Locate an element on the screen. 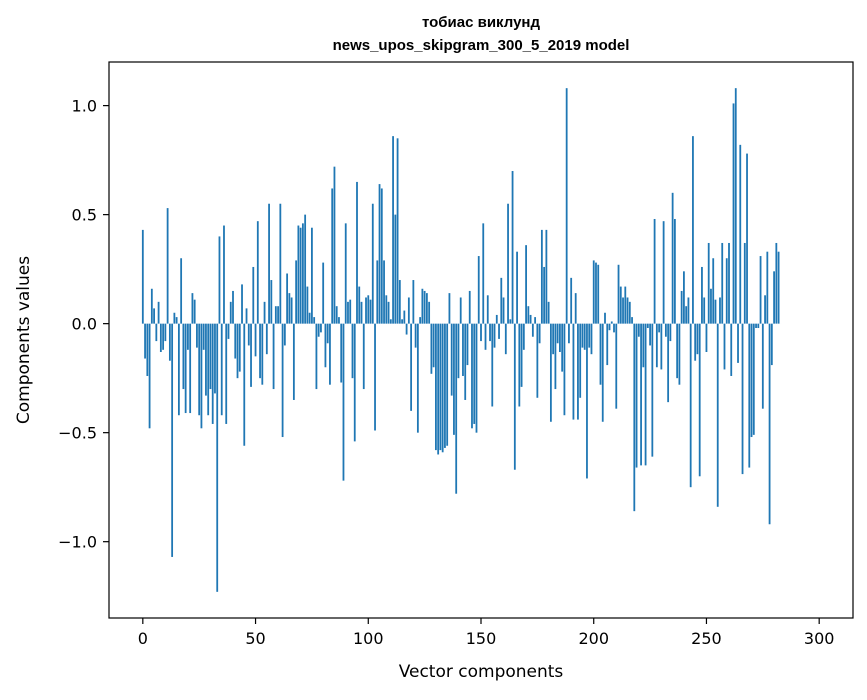 The height and width of the screenshot is (700, 867). y-tick-label: 1.0 is located at coordinates (84, 106).